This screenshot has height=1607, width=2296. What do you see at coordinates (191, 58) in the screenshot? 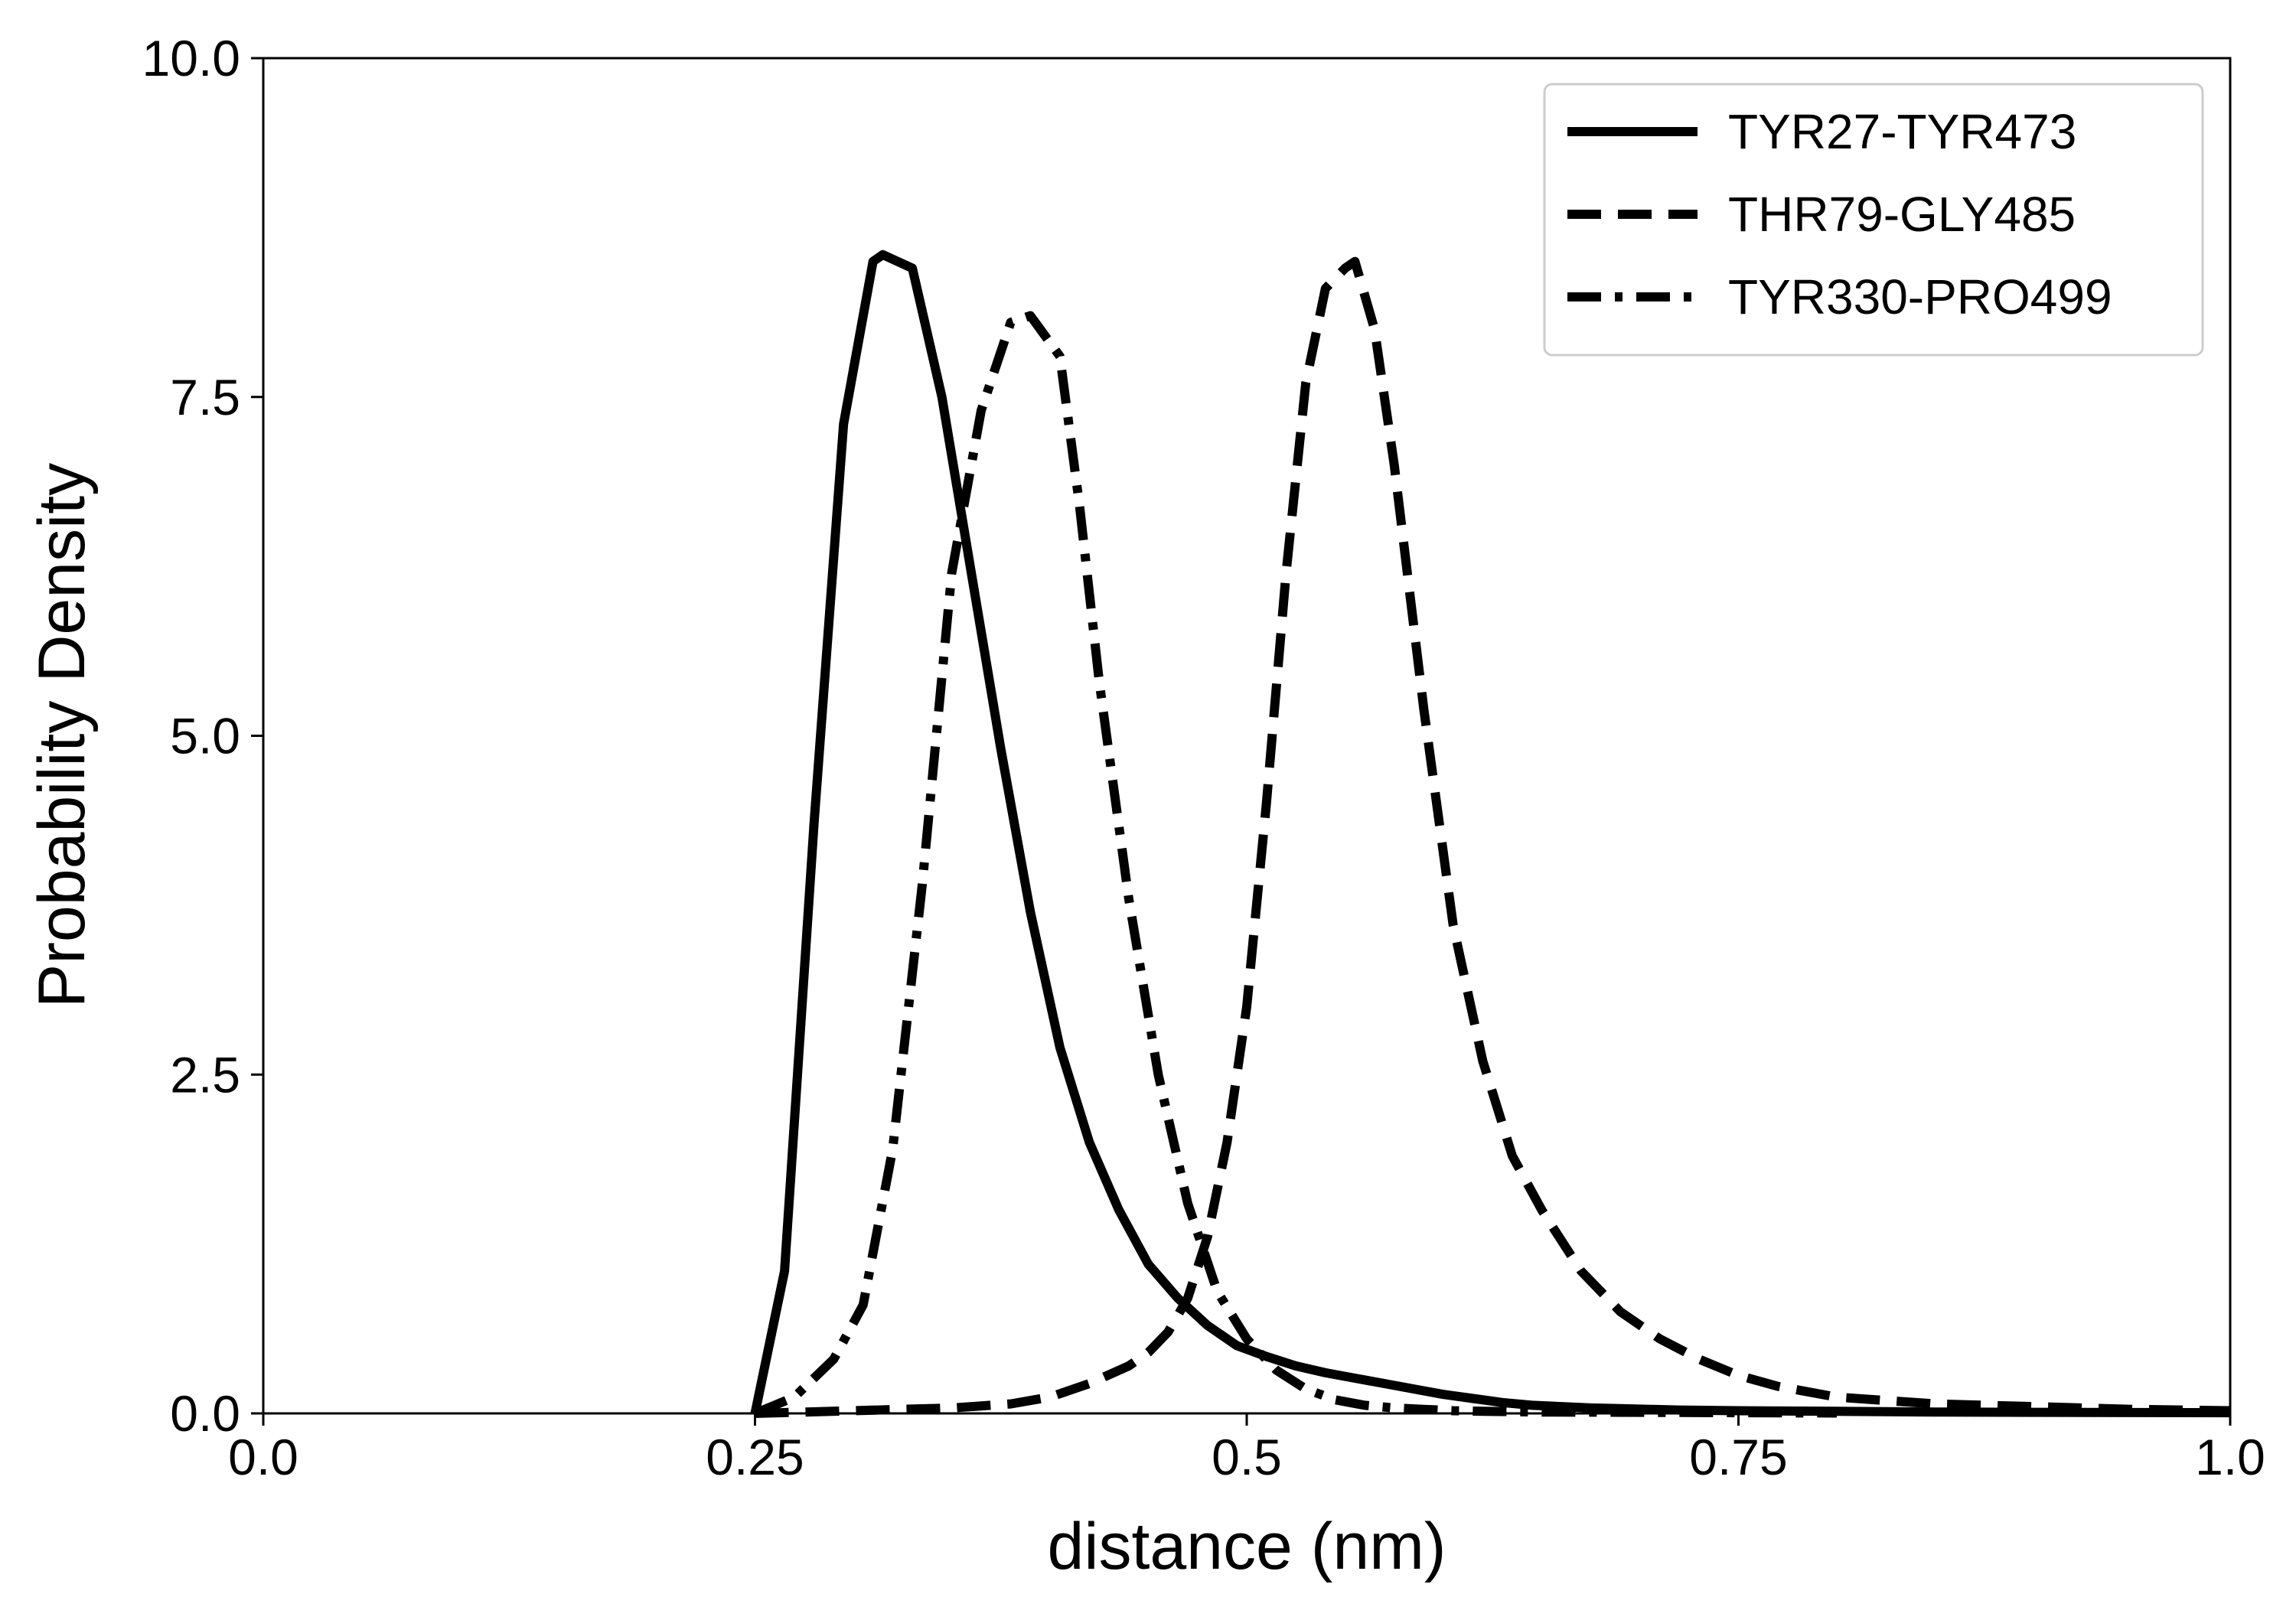
I see `y-tick-label: 10.0` at bounding box center [191, 58].